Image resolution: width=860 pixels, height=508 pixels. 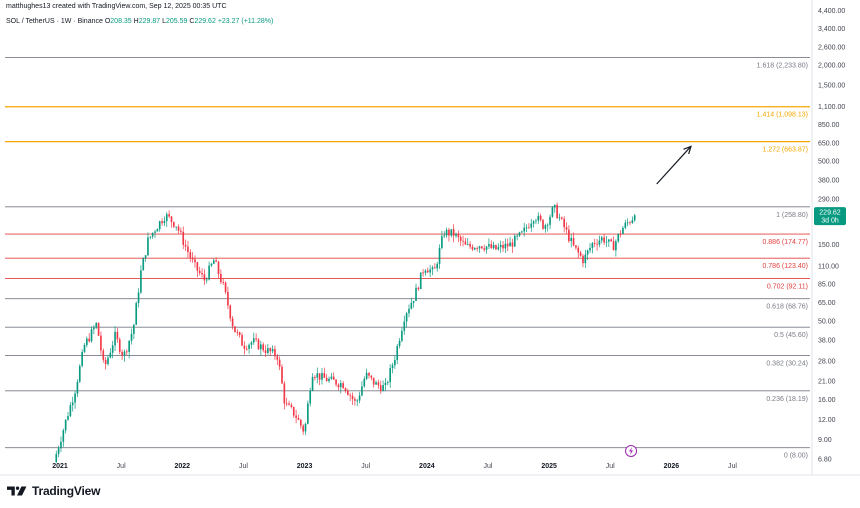 I want to click on price-tick: 850.00, so click(x=829, y=125).